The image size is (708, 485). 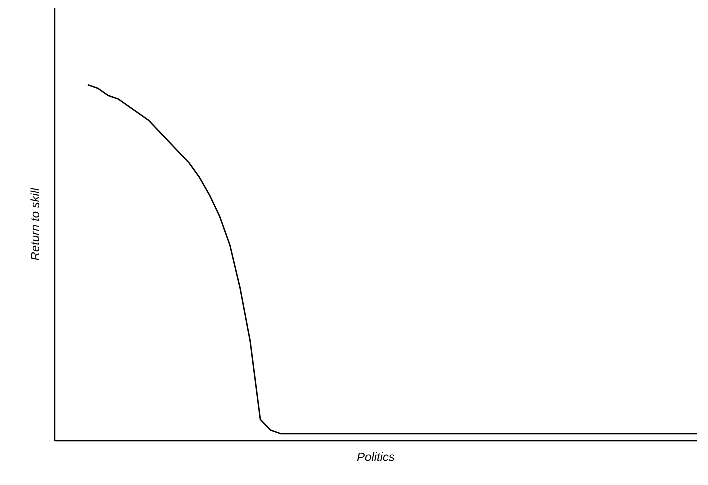 I want to click on x-axis-title: Politics, so click(x=376, y=457).